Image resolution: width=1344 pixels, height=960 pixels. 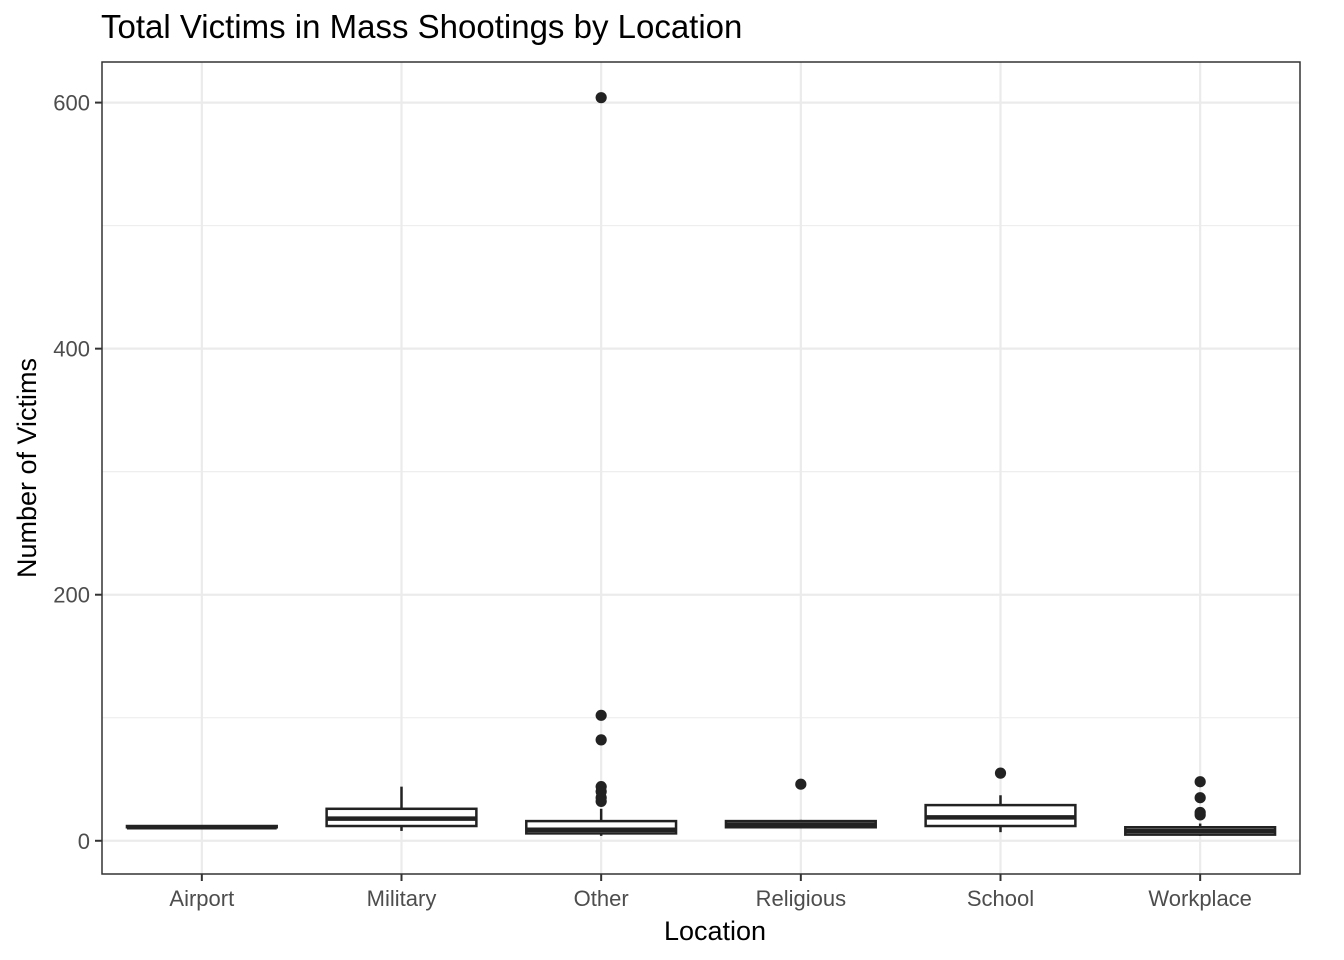 What do you see at coordinates (715, 931) in the screenshot?
I see `x-axis-title: Location` at bounding box center [715, 931].